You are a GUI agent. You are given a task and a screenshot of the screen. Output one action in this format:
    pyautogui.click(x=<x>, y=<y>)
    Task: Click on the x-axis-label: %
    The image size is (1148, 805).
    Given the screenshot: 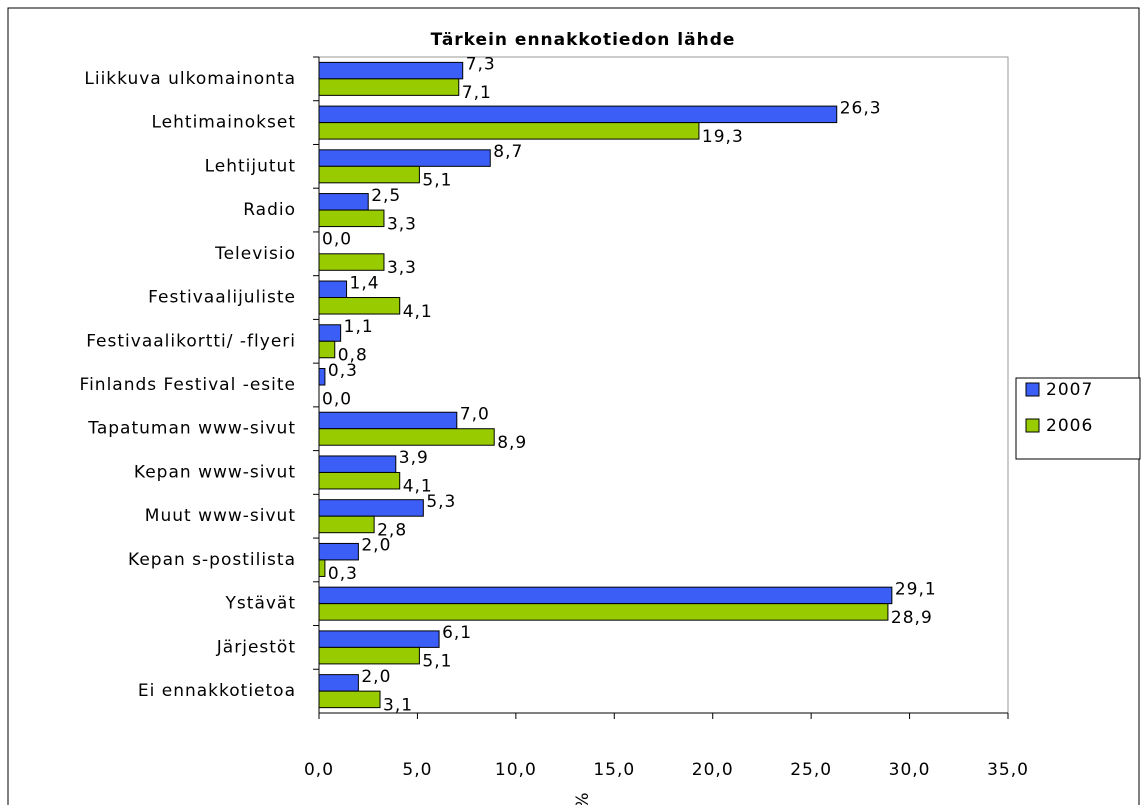 What is the action you would take?
    pyautogui.click(x=583, y=798)
    